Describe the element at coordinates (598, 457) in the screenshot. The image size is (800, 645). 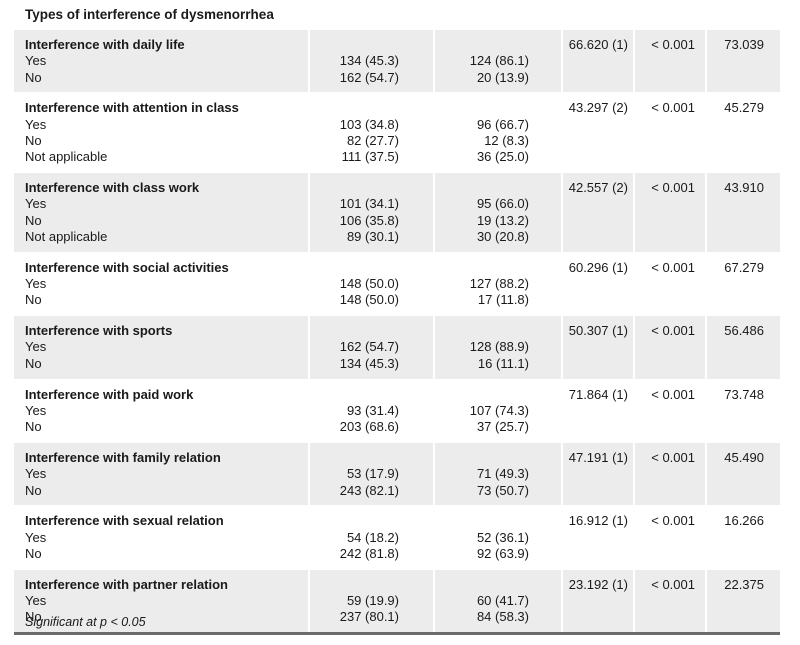
I see `chi-square-value: 47.191 (1)` at that location.